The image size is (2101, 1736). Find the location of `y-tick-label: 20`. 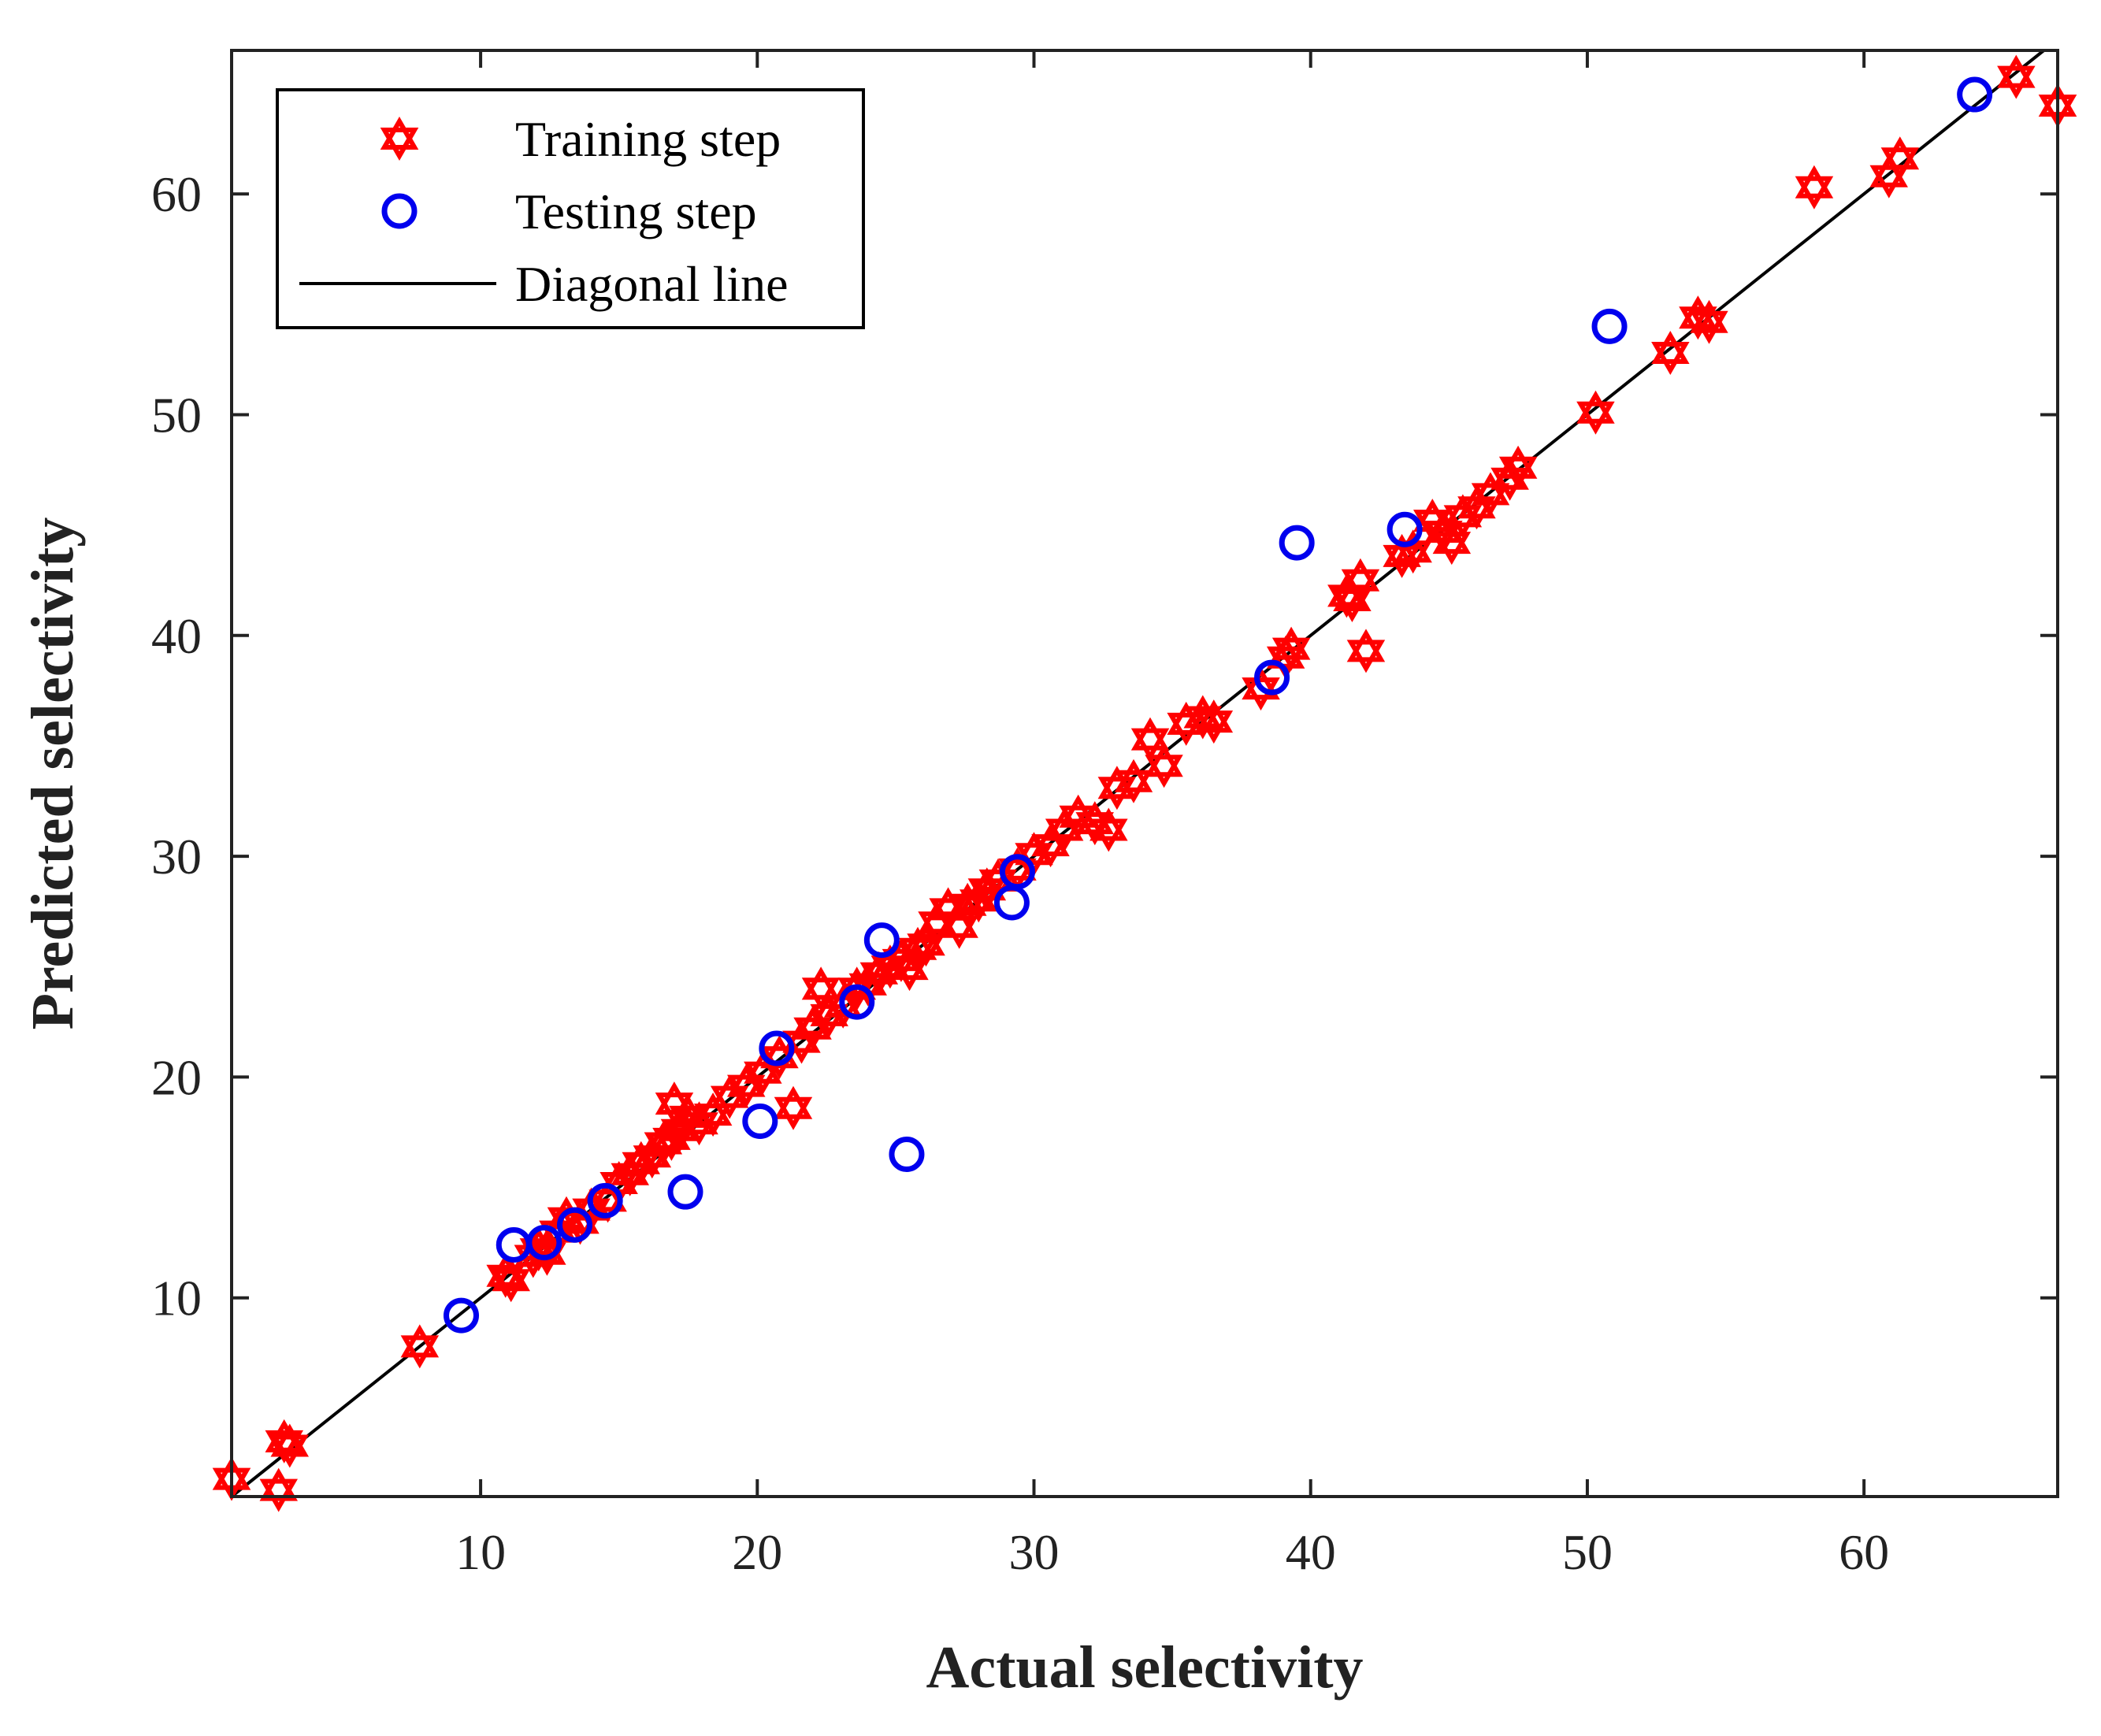

y-tick-label: 20 is located at coordinates (176, 1077).